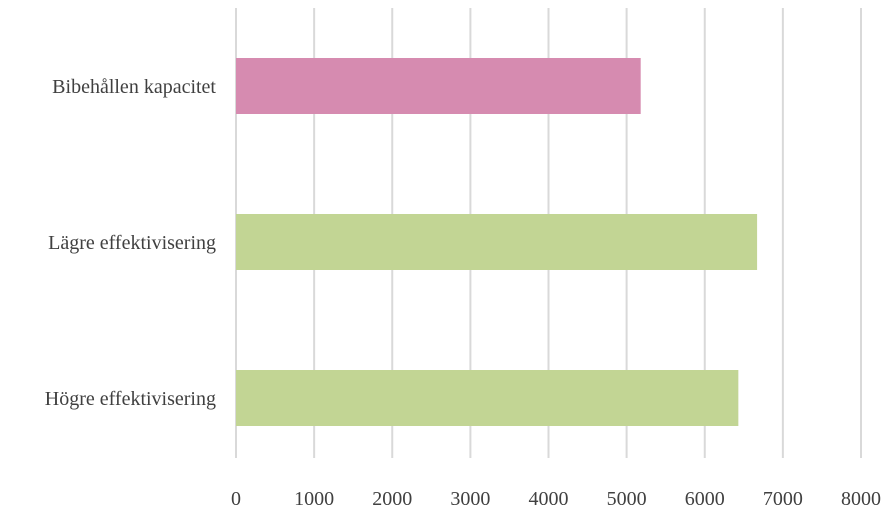  I want to click on x-axis-tick-labels: 0 1000 2000 3000 4000 5000 6000 7000 8000, so click(556, 499).